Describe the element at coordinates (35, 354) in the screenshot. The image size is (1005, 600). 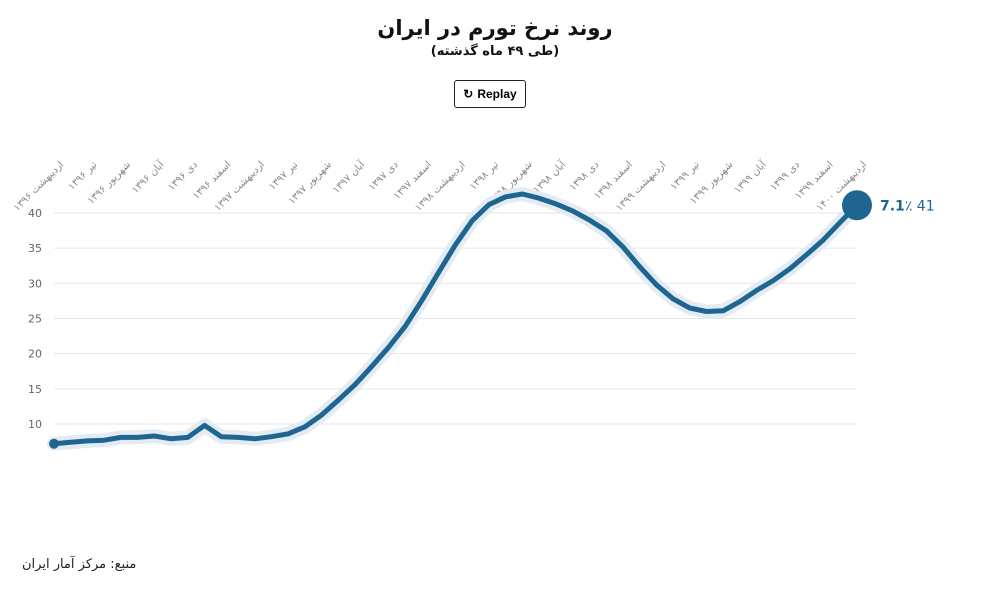
I see `y-tick-label: 20` at that location.